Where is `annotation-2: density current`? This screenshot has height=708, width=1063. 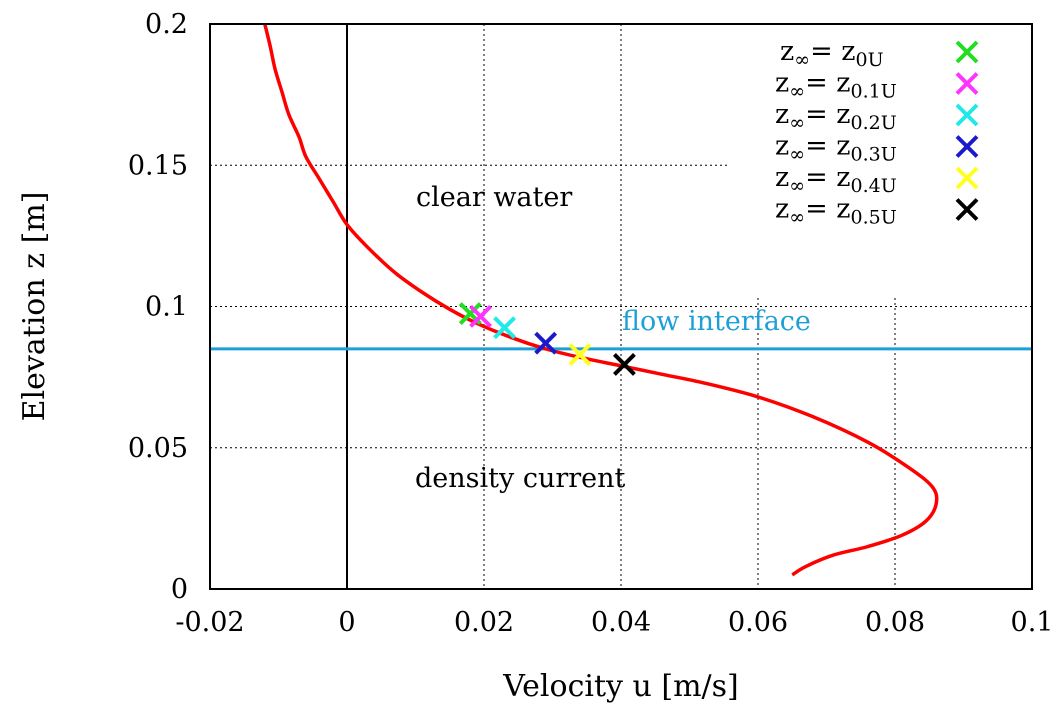
annotation-2: density current is located at coordinates (520, 478).